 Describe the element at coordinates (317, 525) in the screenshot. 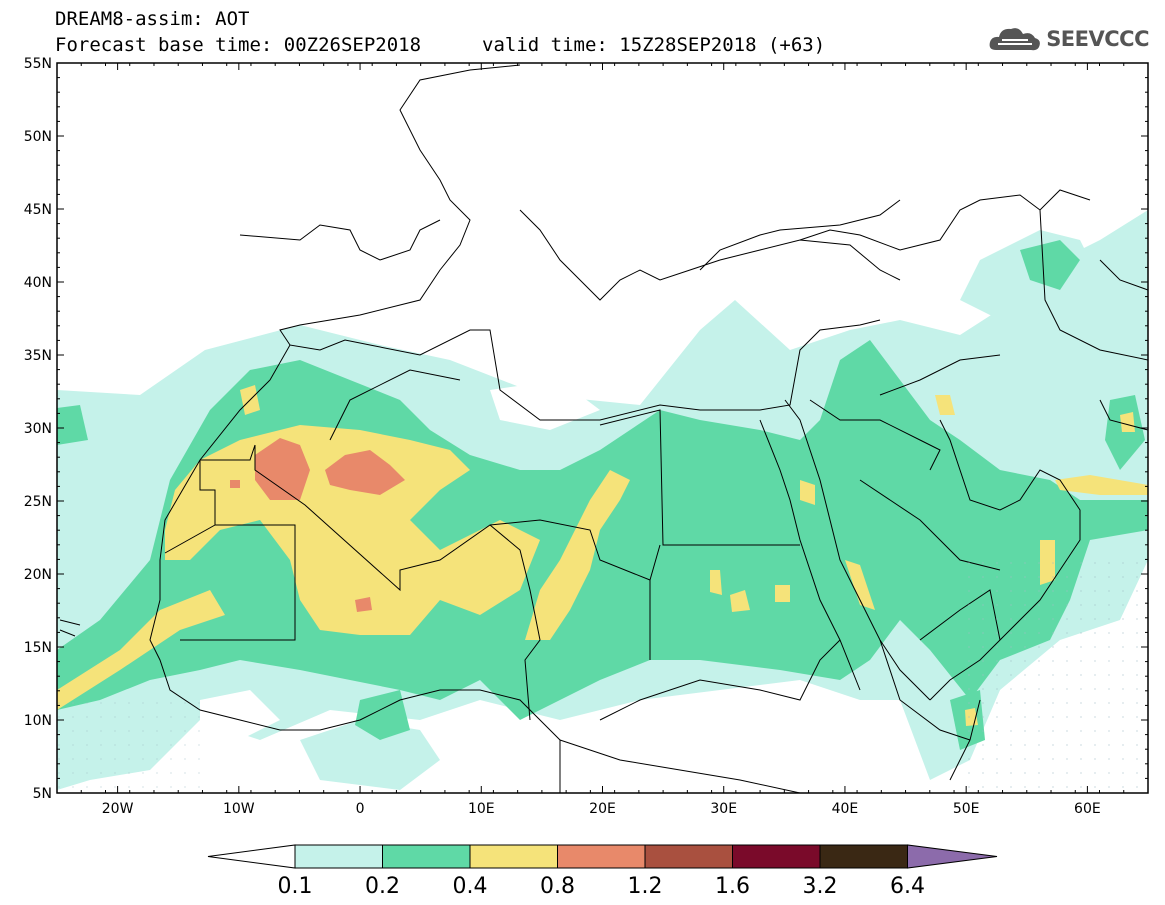

I see `aot-level-0.8` at that location.